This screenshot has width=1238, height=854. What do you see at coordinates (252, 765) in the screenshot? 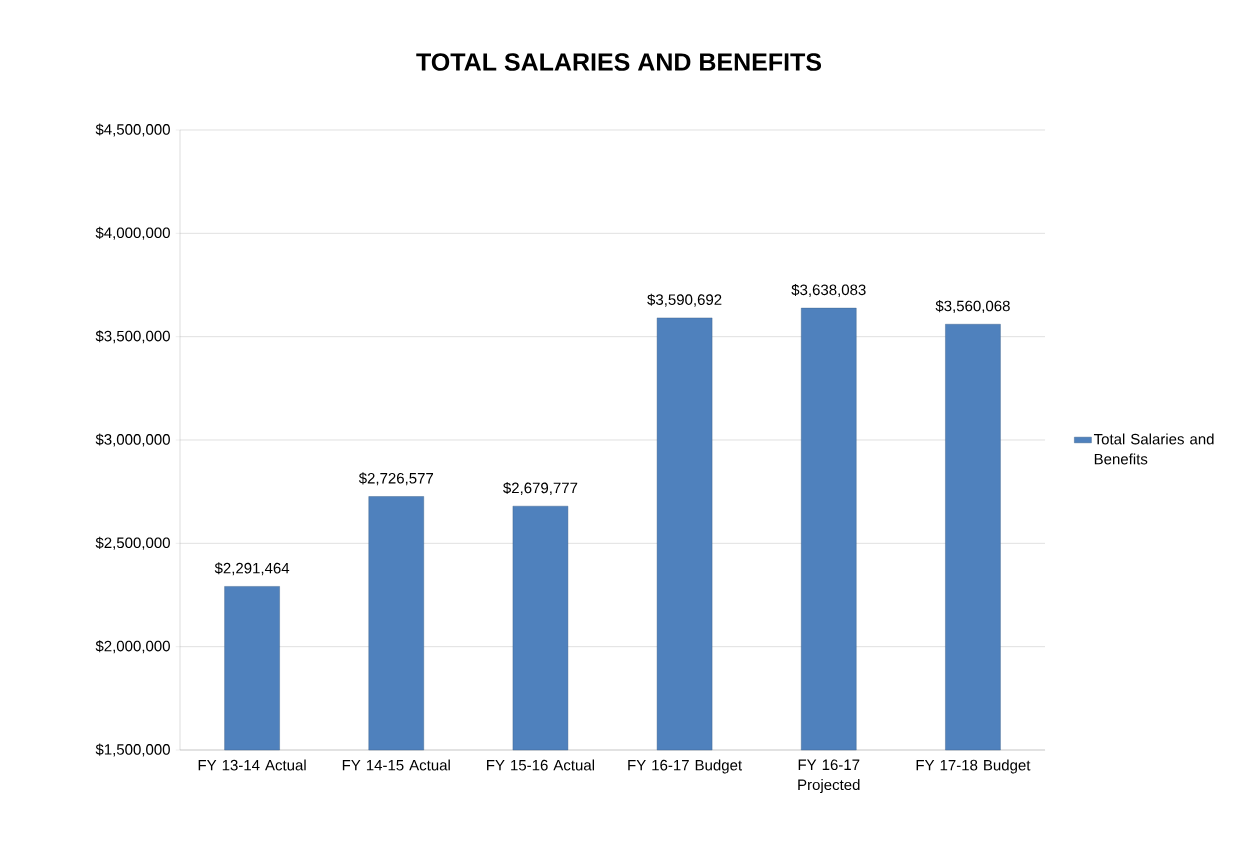
I see `x-tick-label: FY 13-14 Actual` at bounding box center [252, 765].